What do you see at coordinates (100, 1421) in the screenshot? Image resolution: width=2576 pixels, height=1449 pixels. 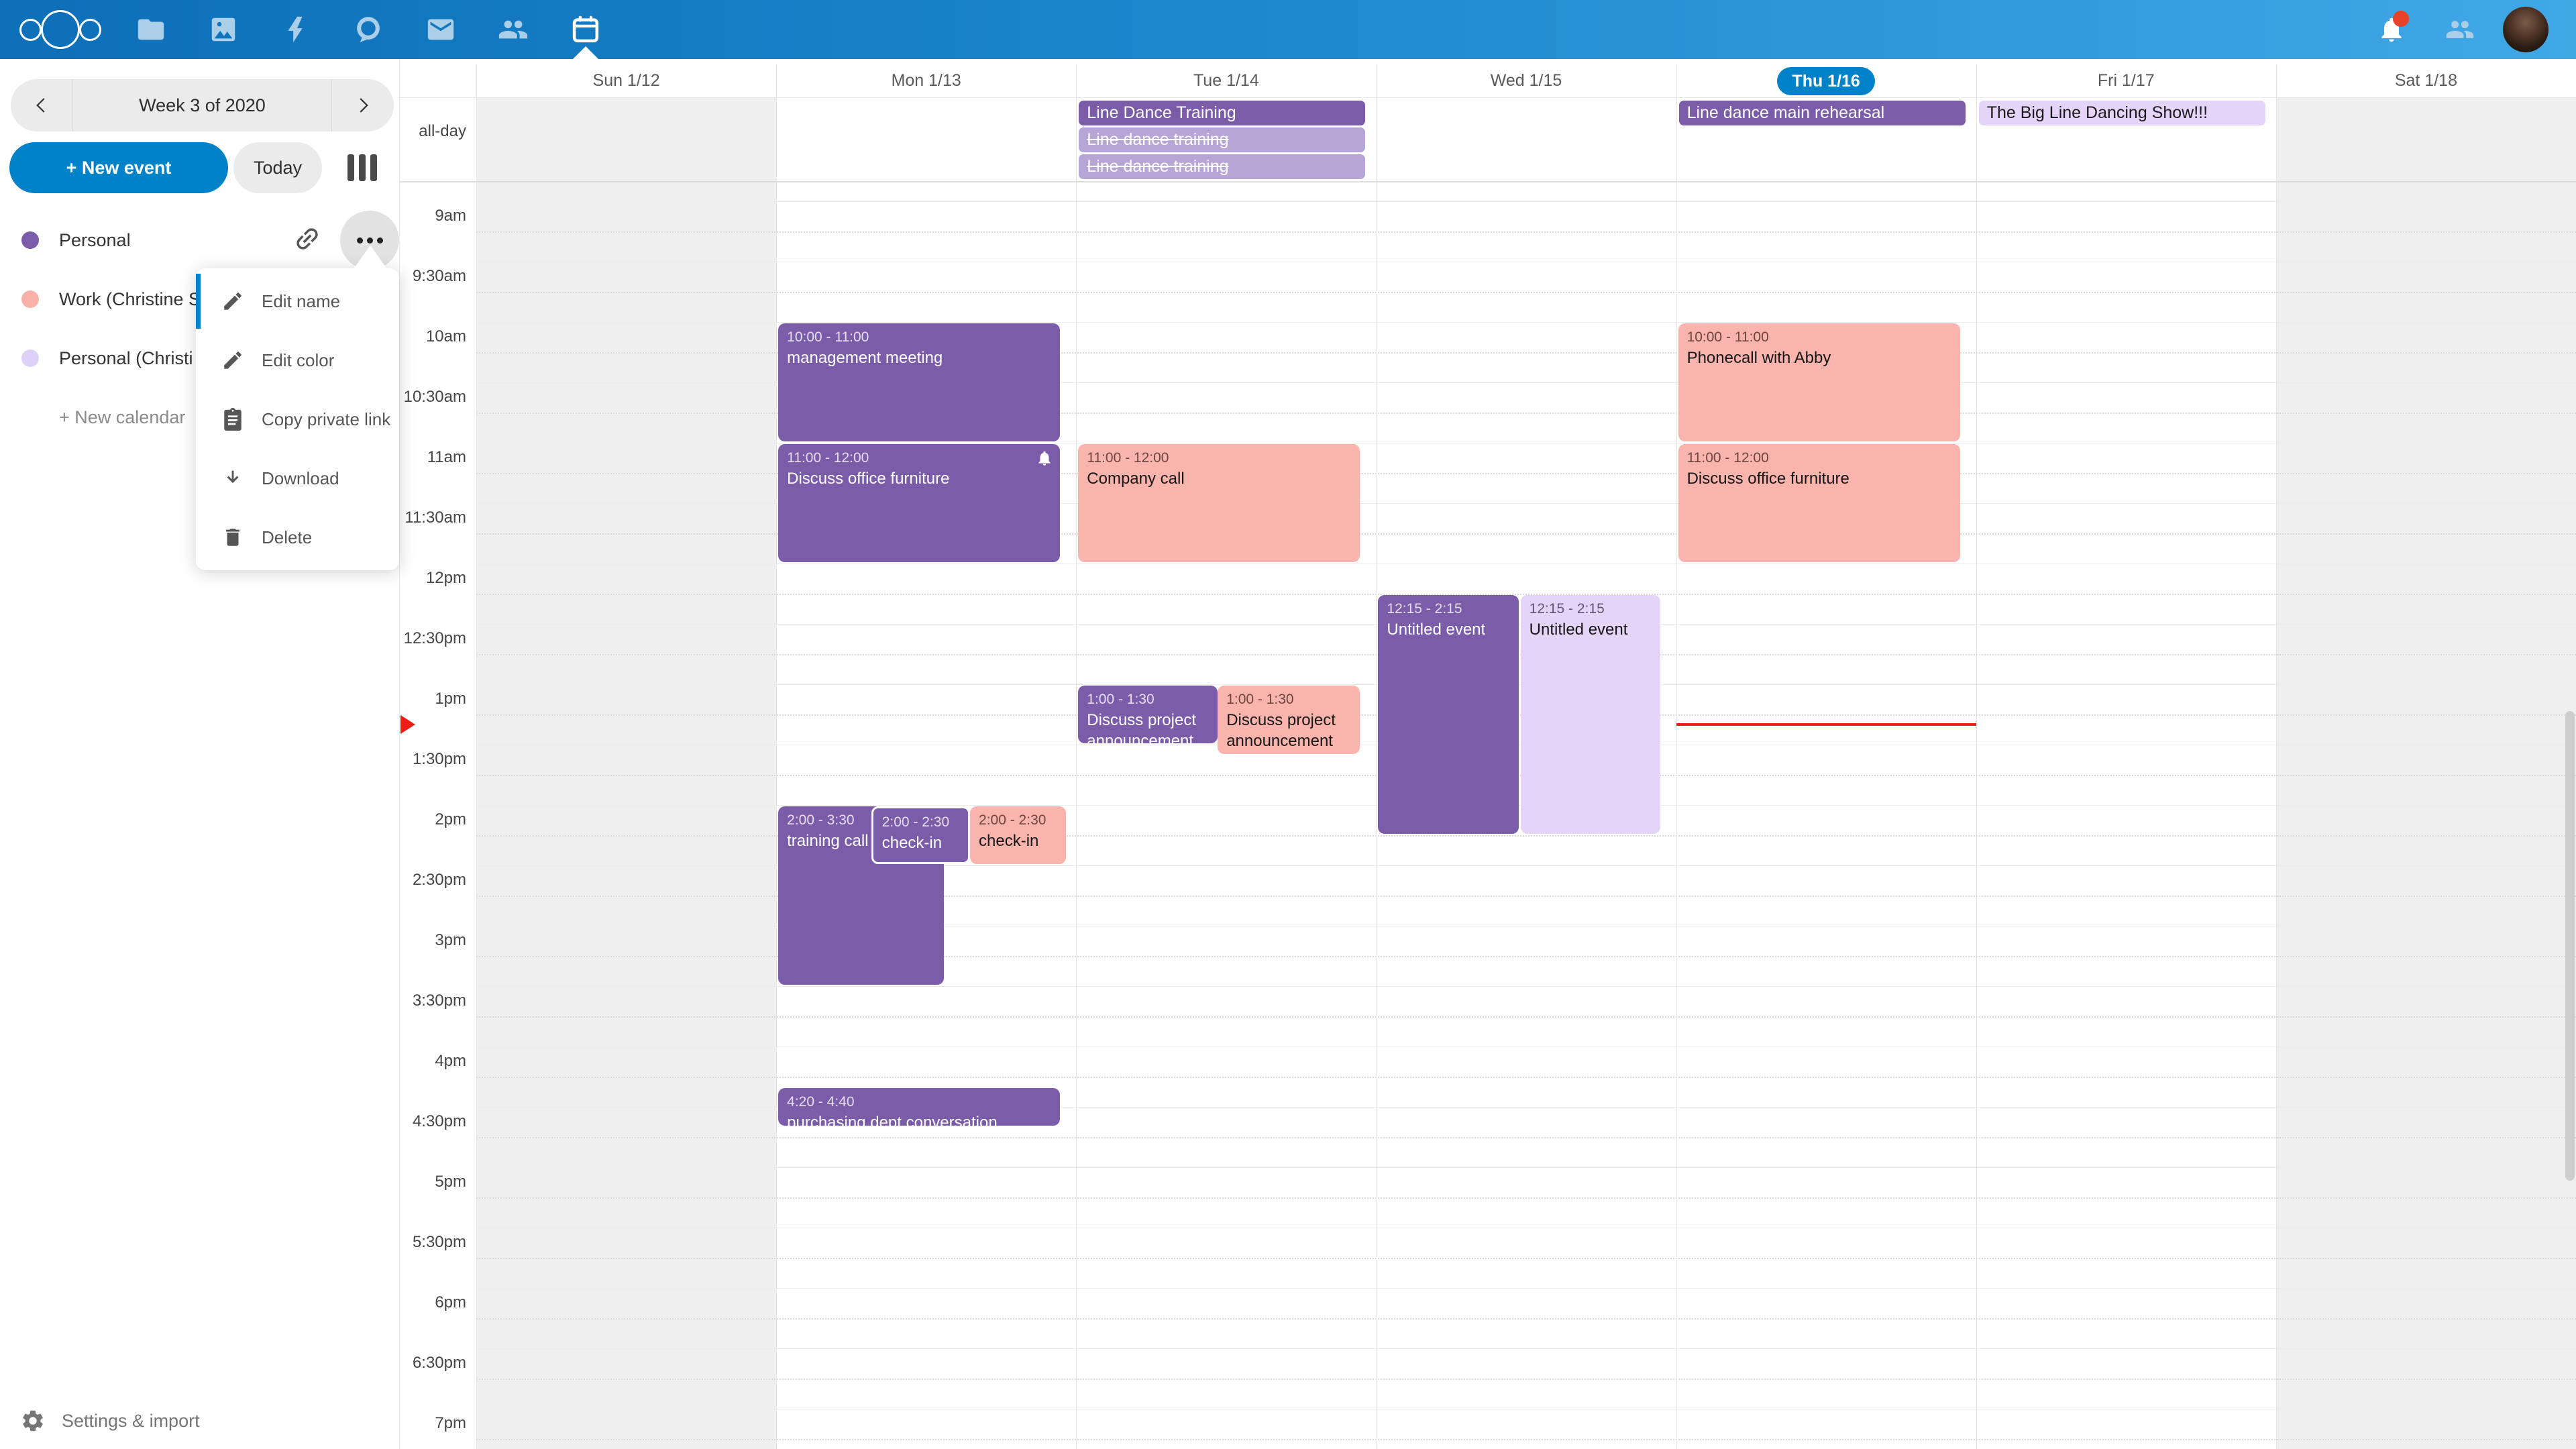 I see `settings-import-button: Settings & import` at bounding box center [100, 1421].